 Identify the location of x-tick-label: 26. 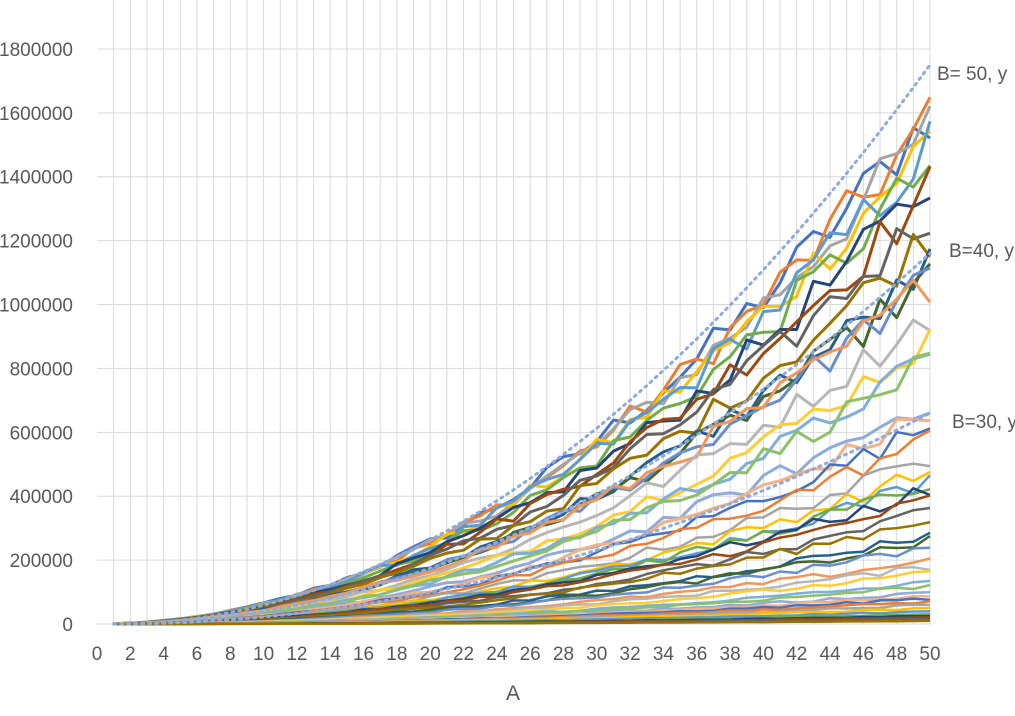
(530, 654).